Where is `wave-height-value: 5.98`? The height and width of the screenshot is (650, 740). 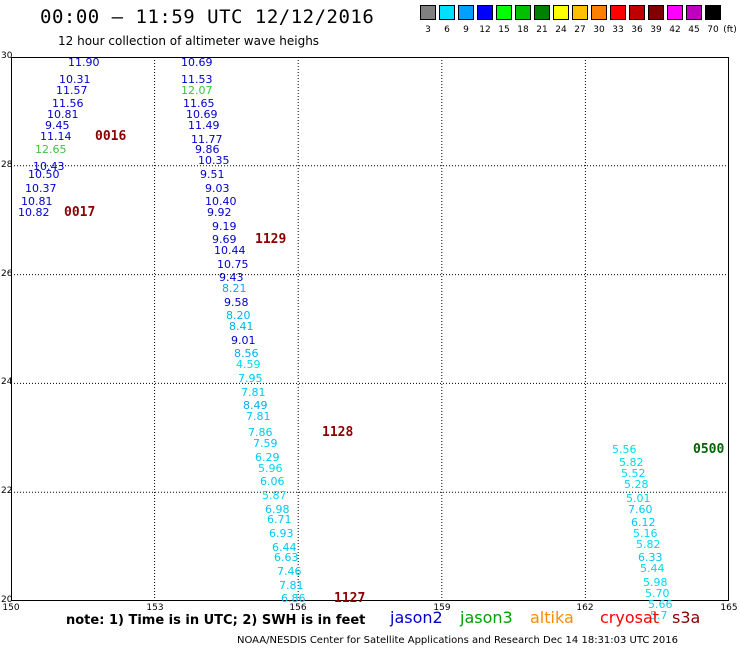
wave-height-value: 5.98 is located at coordinates (655, 582).